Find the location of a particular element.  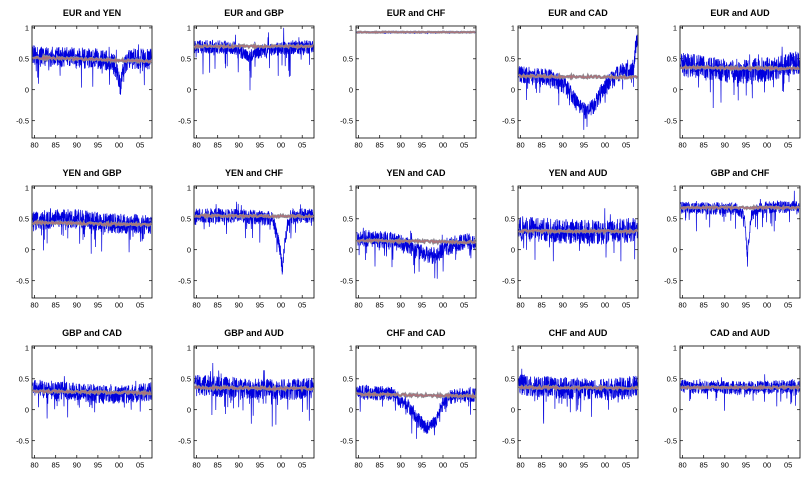

subplot-chf-cad: CHF and CAD 80 85 90 95 00 05 1 0.5 0 -0.5 is located at coordinates (405, 406).